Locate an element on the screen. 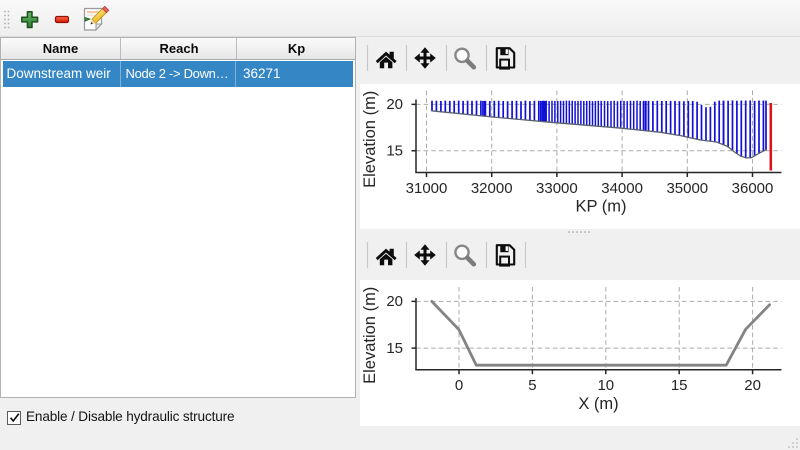 This screenshot has height=450, width=800. svg-text: 32000 is located at coordinates (491, 188).